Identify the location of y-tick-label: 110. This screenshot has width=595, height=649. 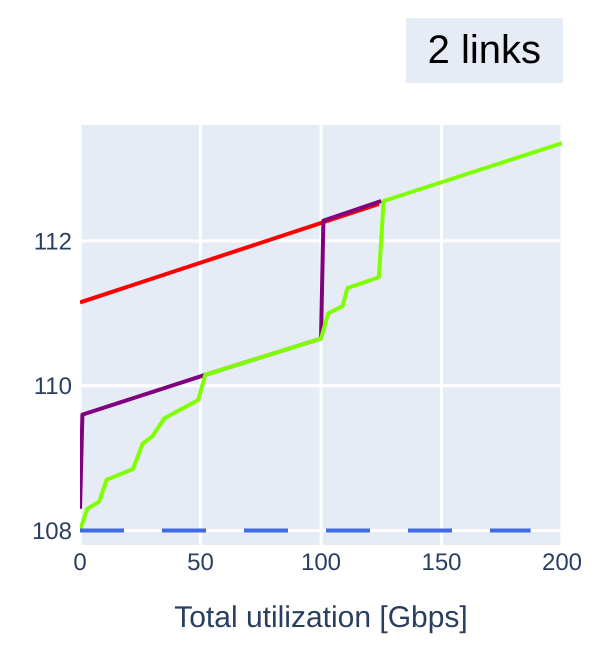
(53, 386).